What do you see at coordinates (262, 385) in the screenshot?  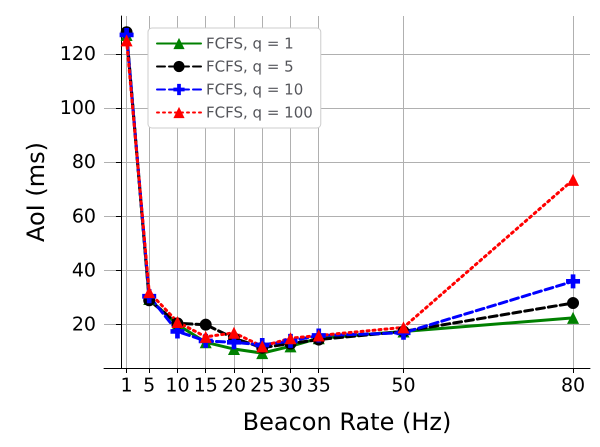 I see `x-tick-label: 25` at bounding box center [262, 385].